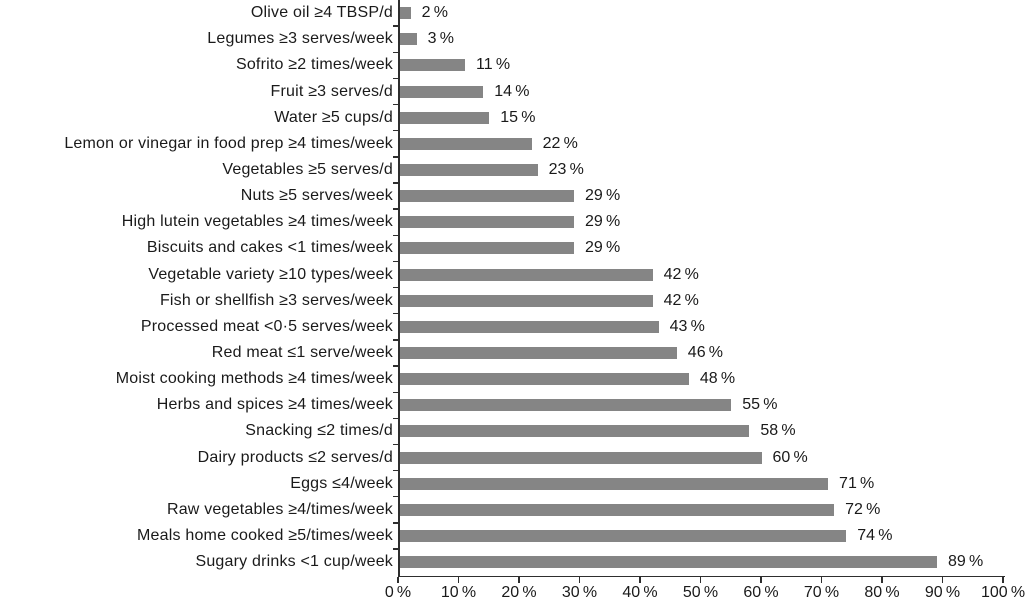  I want to click on bar-row: Water ≥5 cups/d 15 %, so click(515, 118).